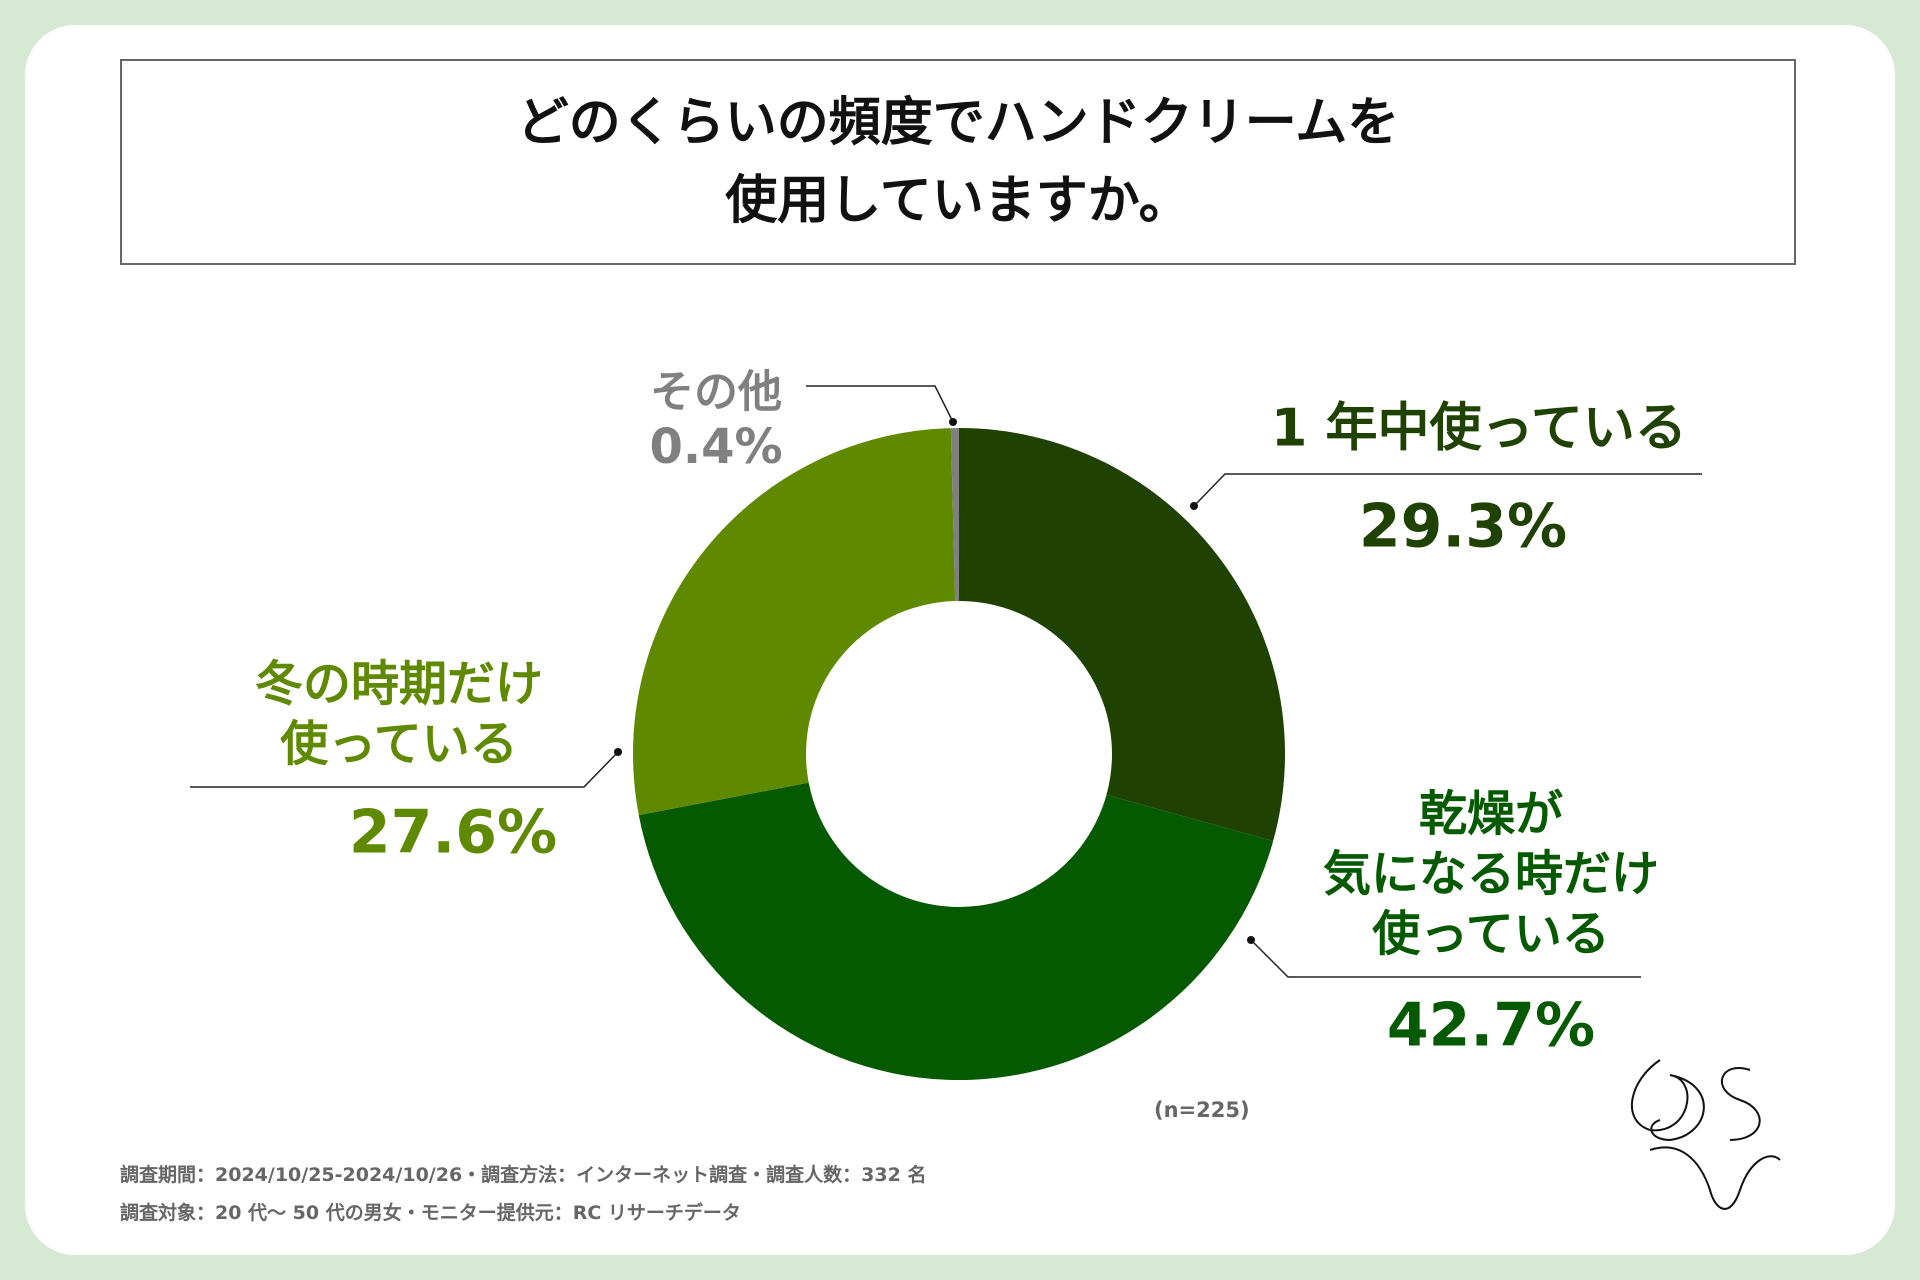  I want to click on title-box: どのくらいの頻度でハンドクリームを 使用していますか。, so click(958, 162).